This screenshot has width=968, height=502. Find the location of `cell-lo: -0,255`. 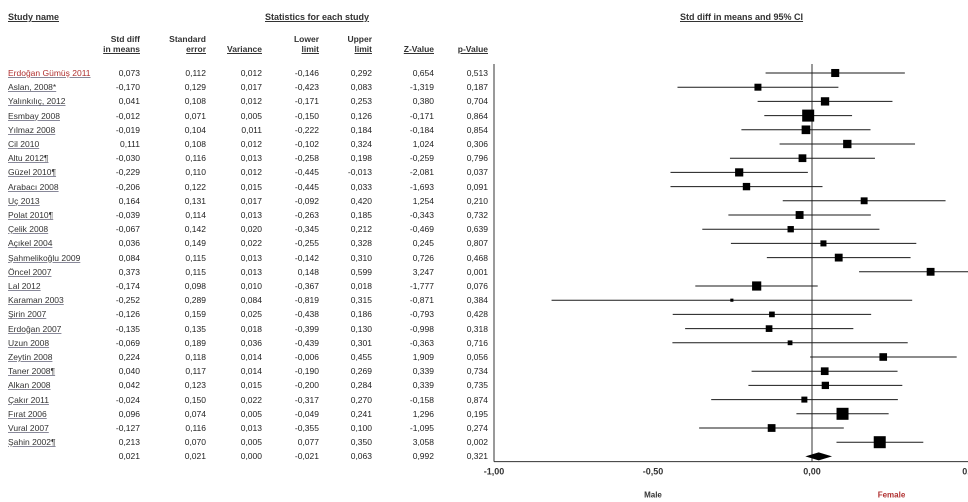

cell-lo: -0,255 is located at coordinates (306, 243).